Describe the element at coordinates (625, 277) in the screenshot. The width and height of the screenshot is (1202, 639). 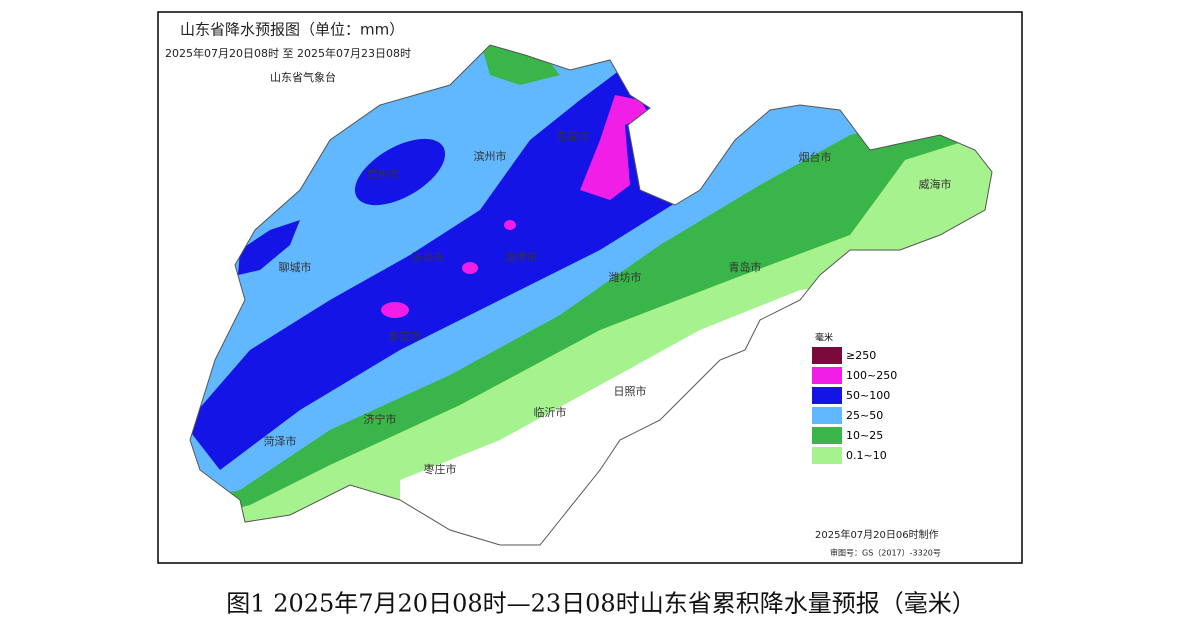
I see `city-label: 潍坊市` at that location.